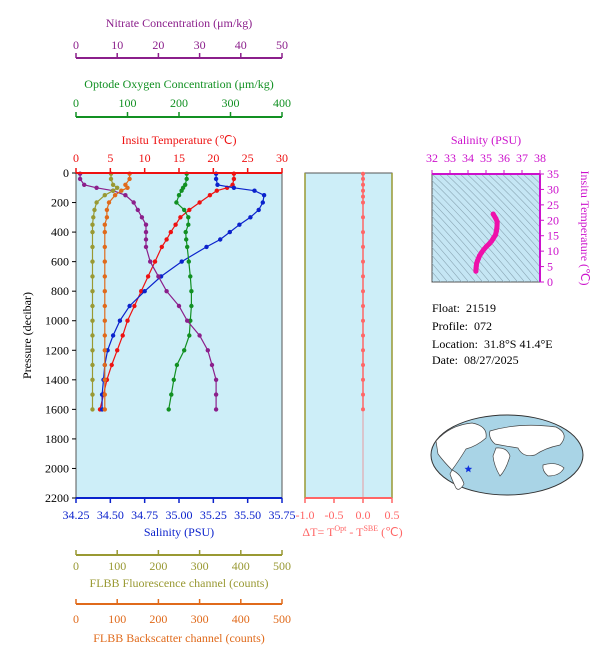  What do you see at coordinates (179, 103) in the screenshot?
I see `oxygen-tick-label: 200` at bounding box center [179, 103].